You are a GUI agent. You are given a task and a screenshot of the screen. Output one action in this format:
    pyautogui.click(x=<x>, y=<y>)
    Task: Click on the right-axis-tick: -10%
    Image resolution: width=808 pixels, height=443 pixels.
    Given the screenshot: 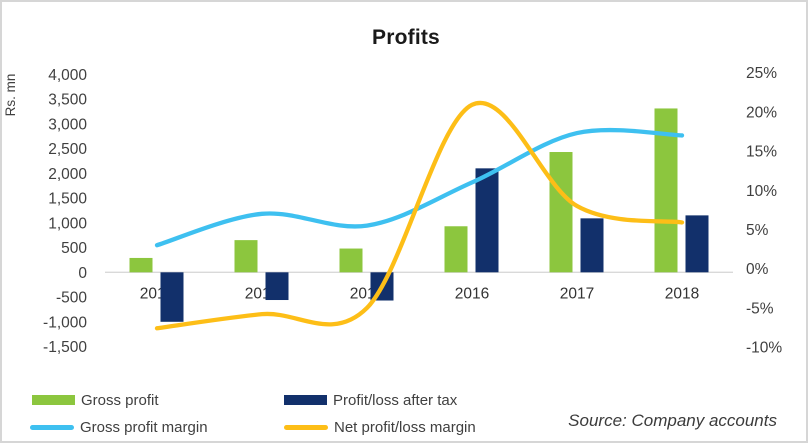 What is the action you would take?
    pyautogui.click(x=764, y=348)
    